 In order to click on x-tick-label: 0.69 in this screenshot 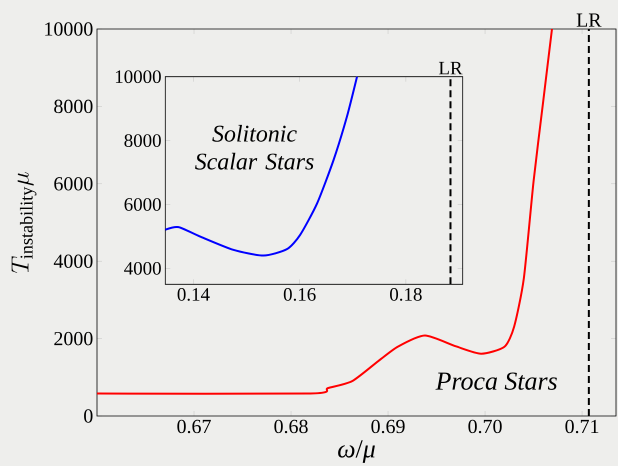, I will do `click(388, 427)`.